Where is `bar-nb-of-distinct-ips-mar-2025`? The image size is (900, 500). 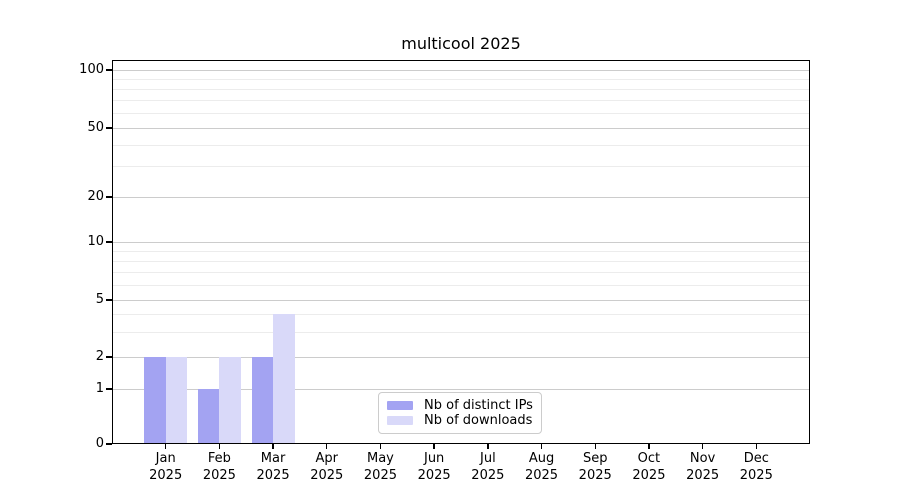 bar-nb-of-distinct-ips-mar-2025 is located at coordinates (262, 400).